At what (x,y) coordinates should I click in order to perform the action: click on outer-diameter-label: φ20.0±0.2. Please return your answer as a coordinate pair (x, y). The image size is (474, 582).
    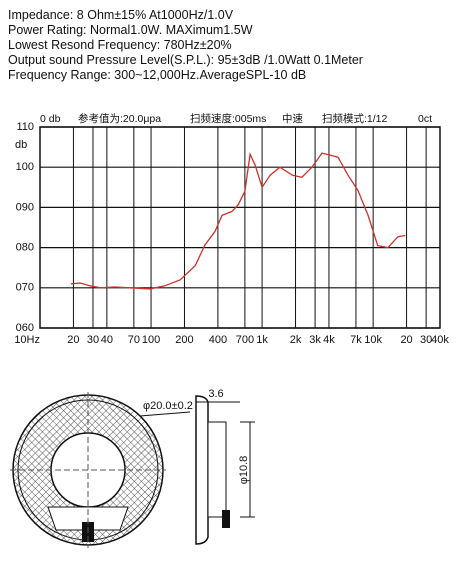
    Looking at the image, I should click on (168, 406).